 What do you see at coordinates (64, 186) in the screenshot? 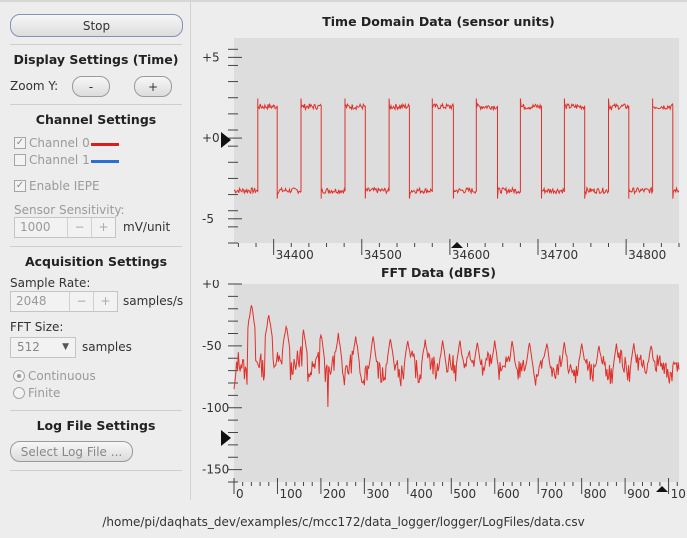
I see `iepe-label: Enable IEPE` at bounding box center [64, 186].